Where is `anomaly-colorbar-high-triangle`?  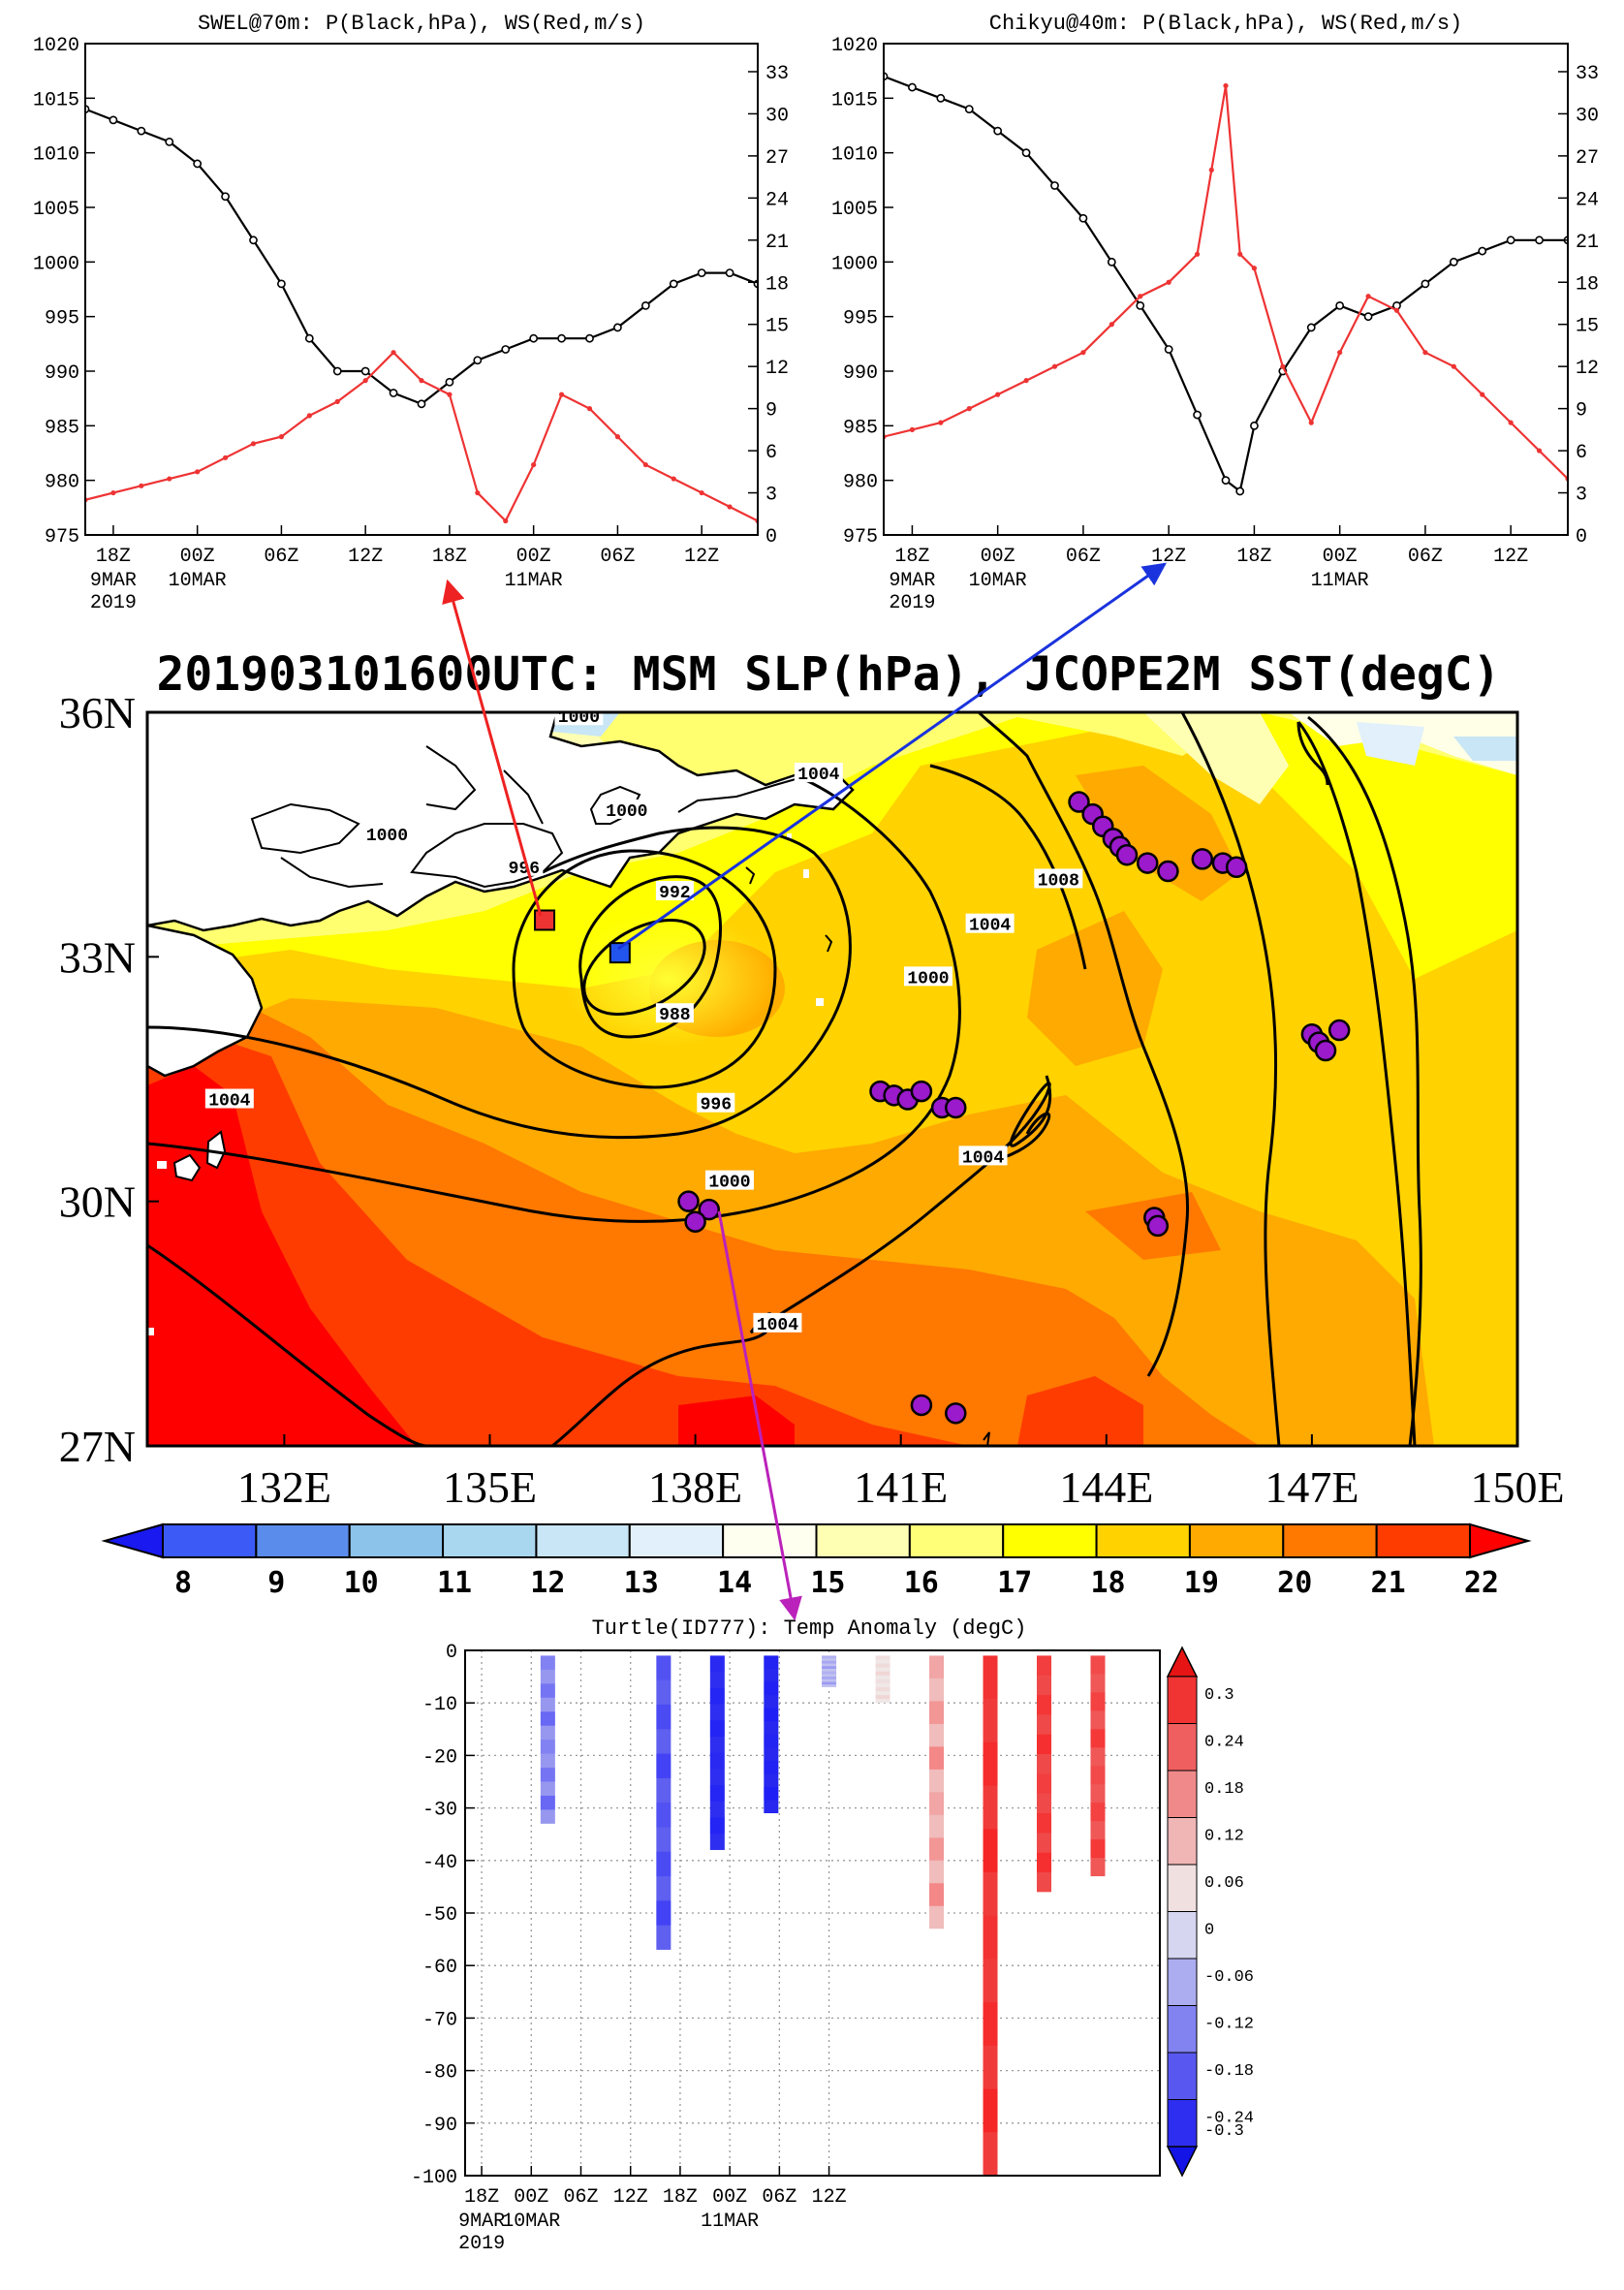 anomaly-colorbar-high-triangle is located at coordinates (1183, 1662).